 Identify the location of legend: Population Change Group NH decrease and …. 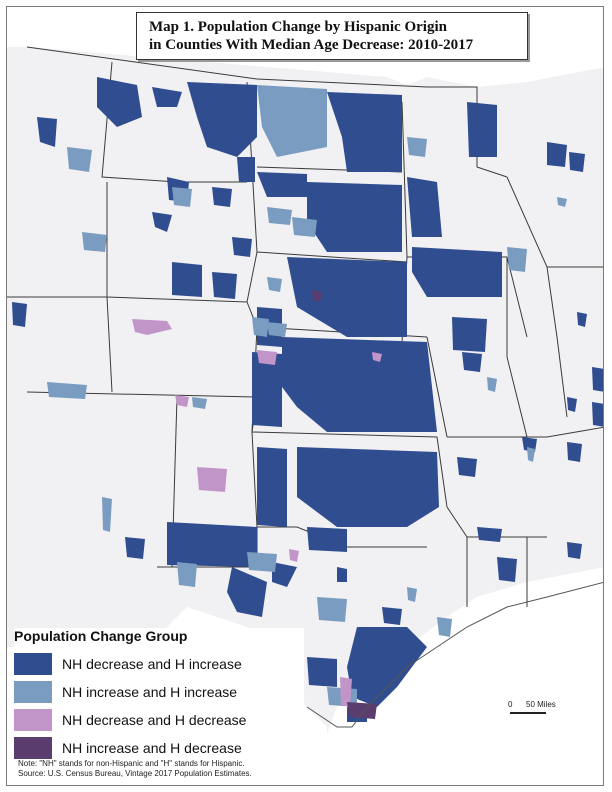
(159, 696).